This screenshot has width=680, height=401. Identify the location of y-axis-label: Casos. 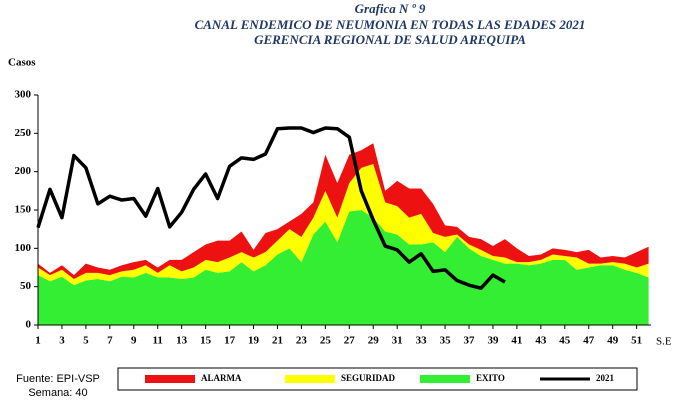
(22, 63).